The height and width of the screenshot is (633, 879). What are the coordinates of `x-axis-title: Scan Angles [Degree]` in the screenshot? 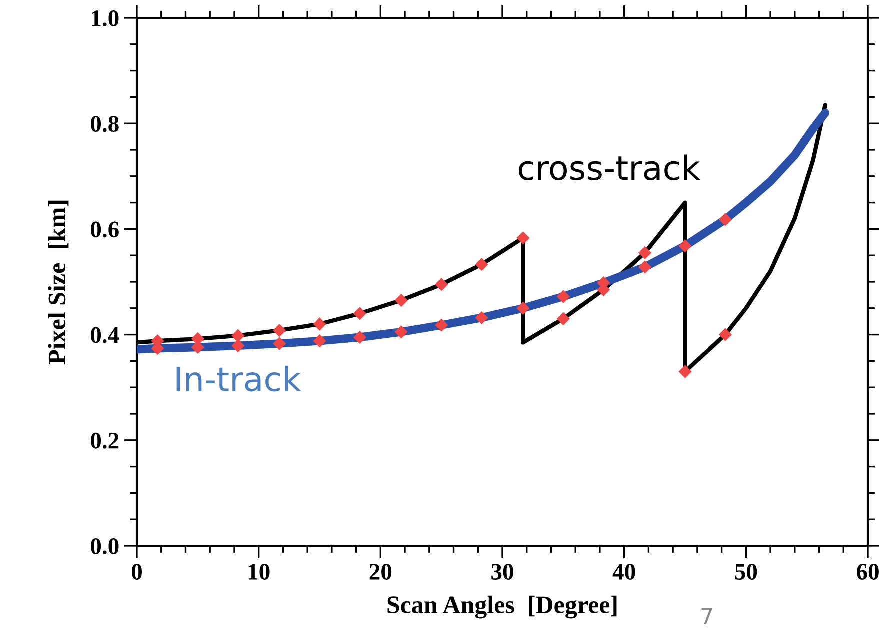 It's located at (502, 607).